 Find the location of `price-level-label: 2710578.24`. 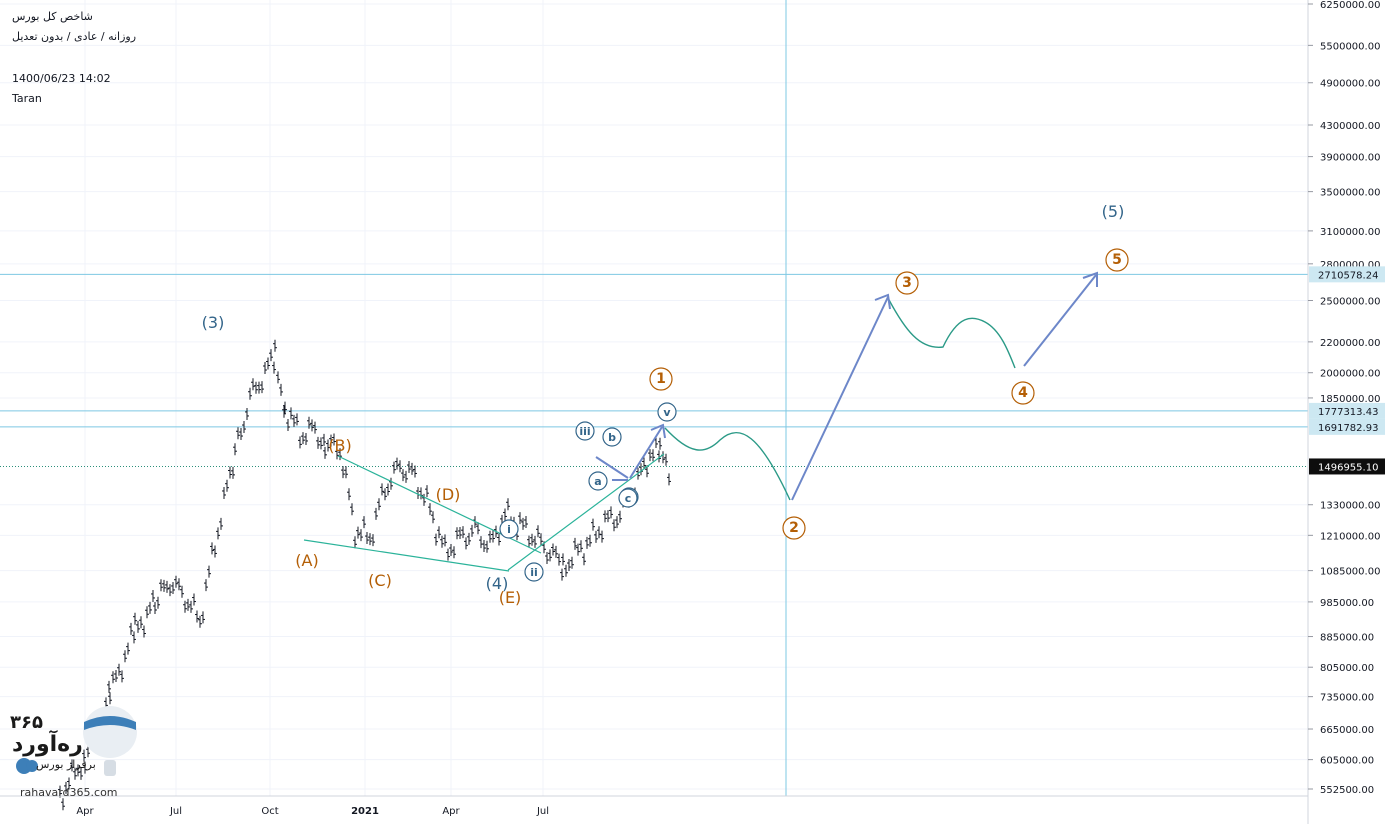

price-level-label: 2710578.24 is located at coordinates (1348, 275).